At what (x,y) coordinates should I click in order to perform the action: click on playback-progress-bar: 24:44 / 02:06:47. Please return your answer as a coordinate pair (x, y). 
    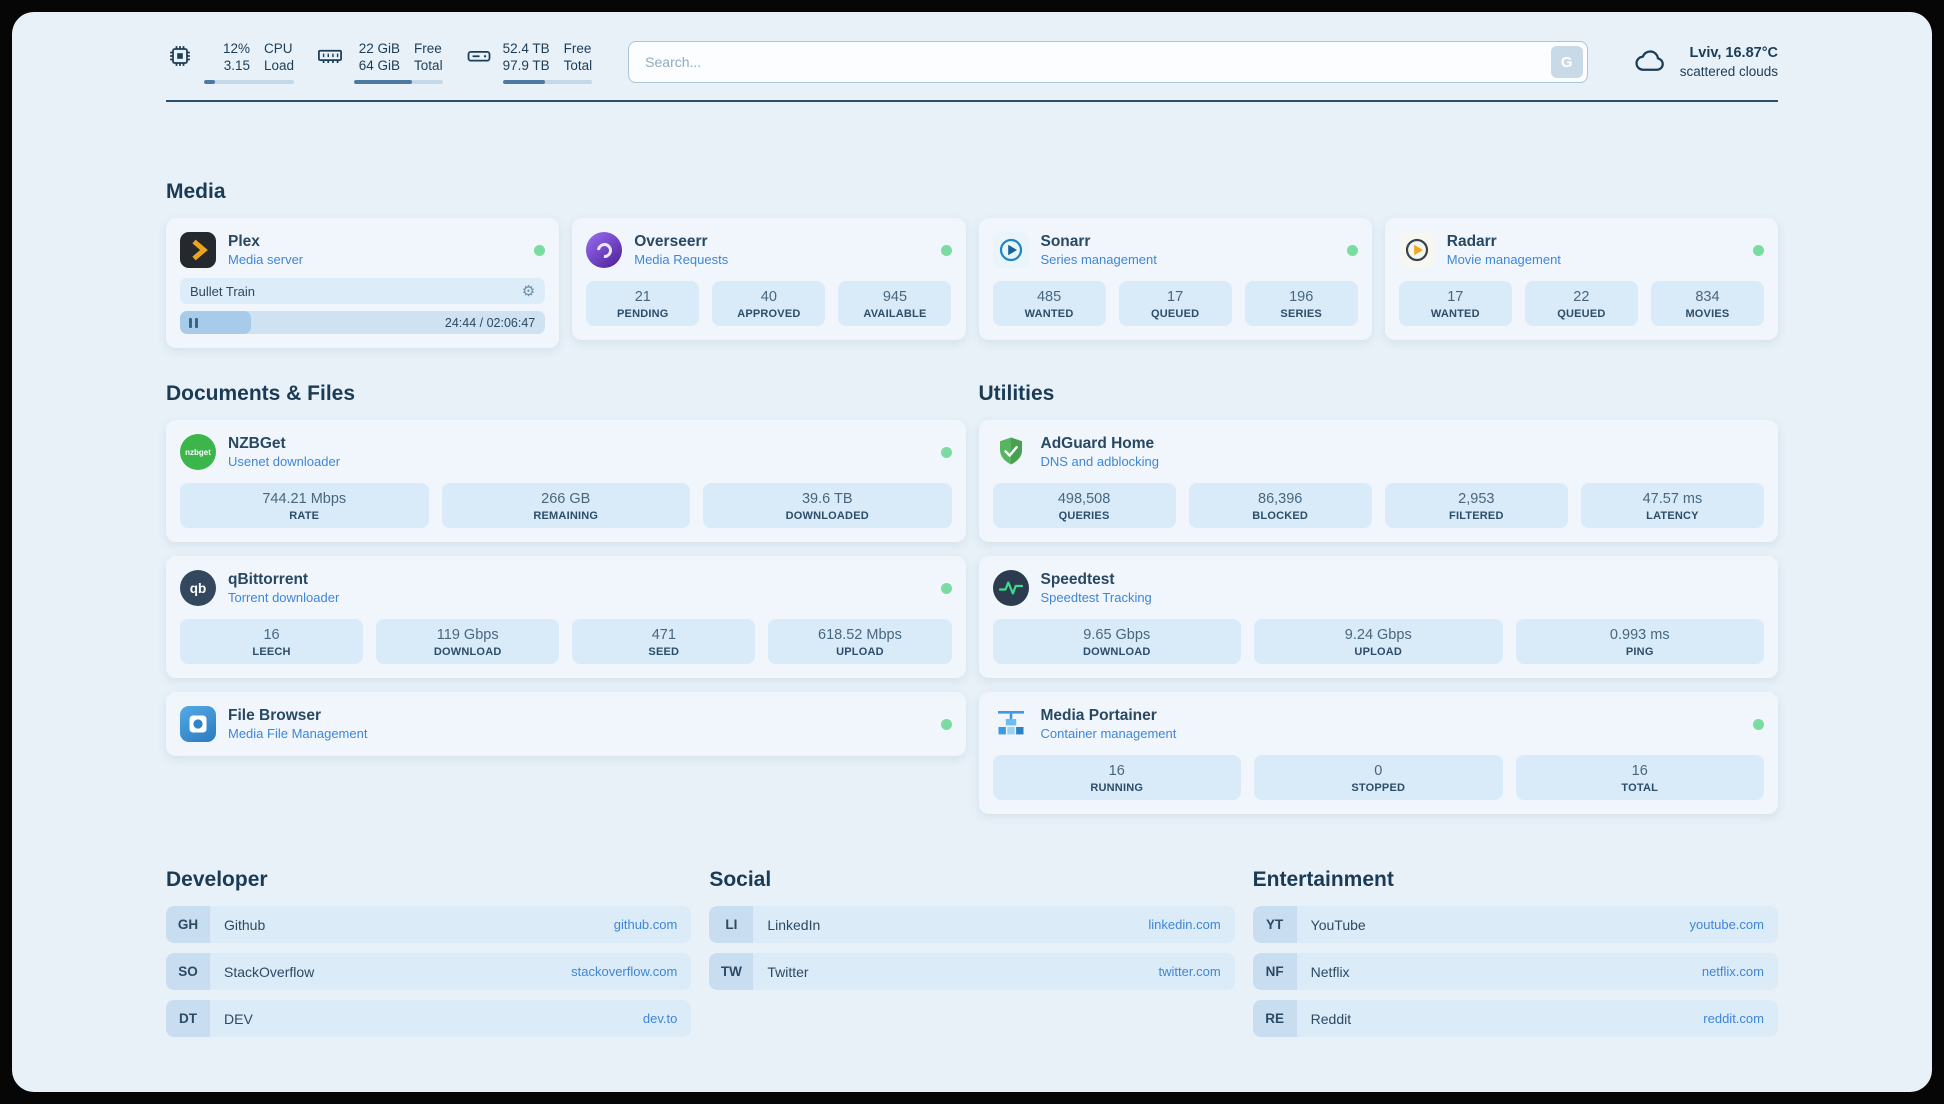
    Looking at the image, I should click on (363, 322).